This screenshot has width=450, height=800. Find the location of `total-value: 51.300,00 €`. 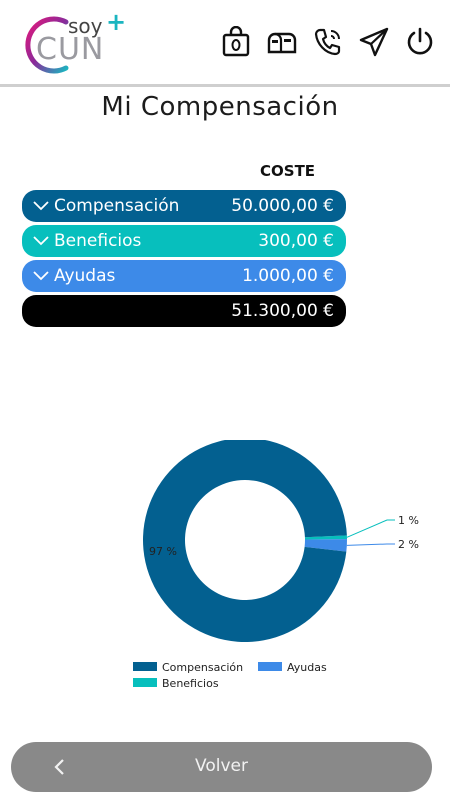

total-value: 51.300,00 € is located at coordinates (282, 311).